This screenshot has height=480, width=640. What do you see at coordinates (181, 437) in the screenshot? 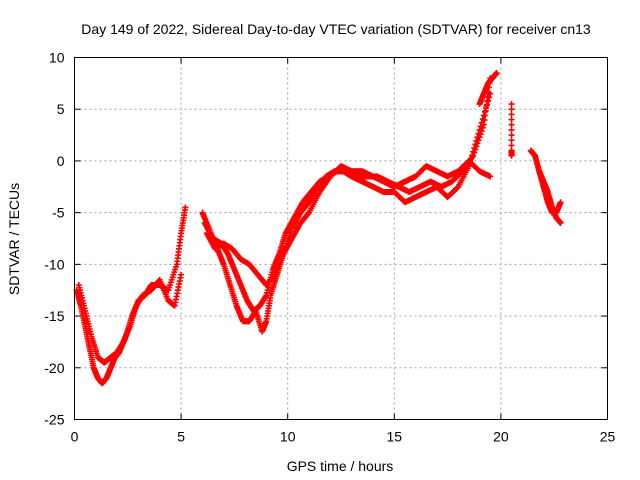
I see `x-tick-label: 5` at bounding box center [181, 437].